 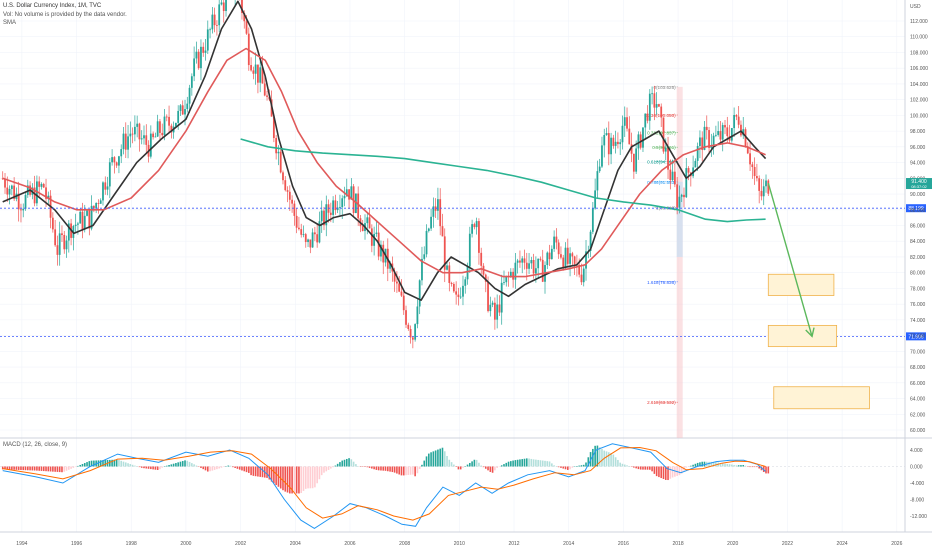 I want to click on time-tick-label: 2024, so click(x=842, y=544).